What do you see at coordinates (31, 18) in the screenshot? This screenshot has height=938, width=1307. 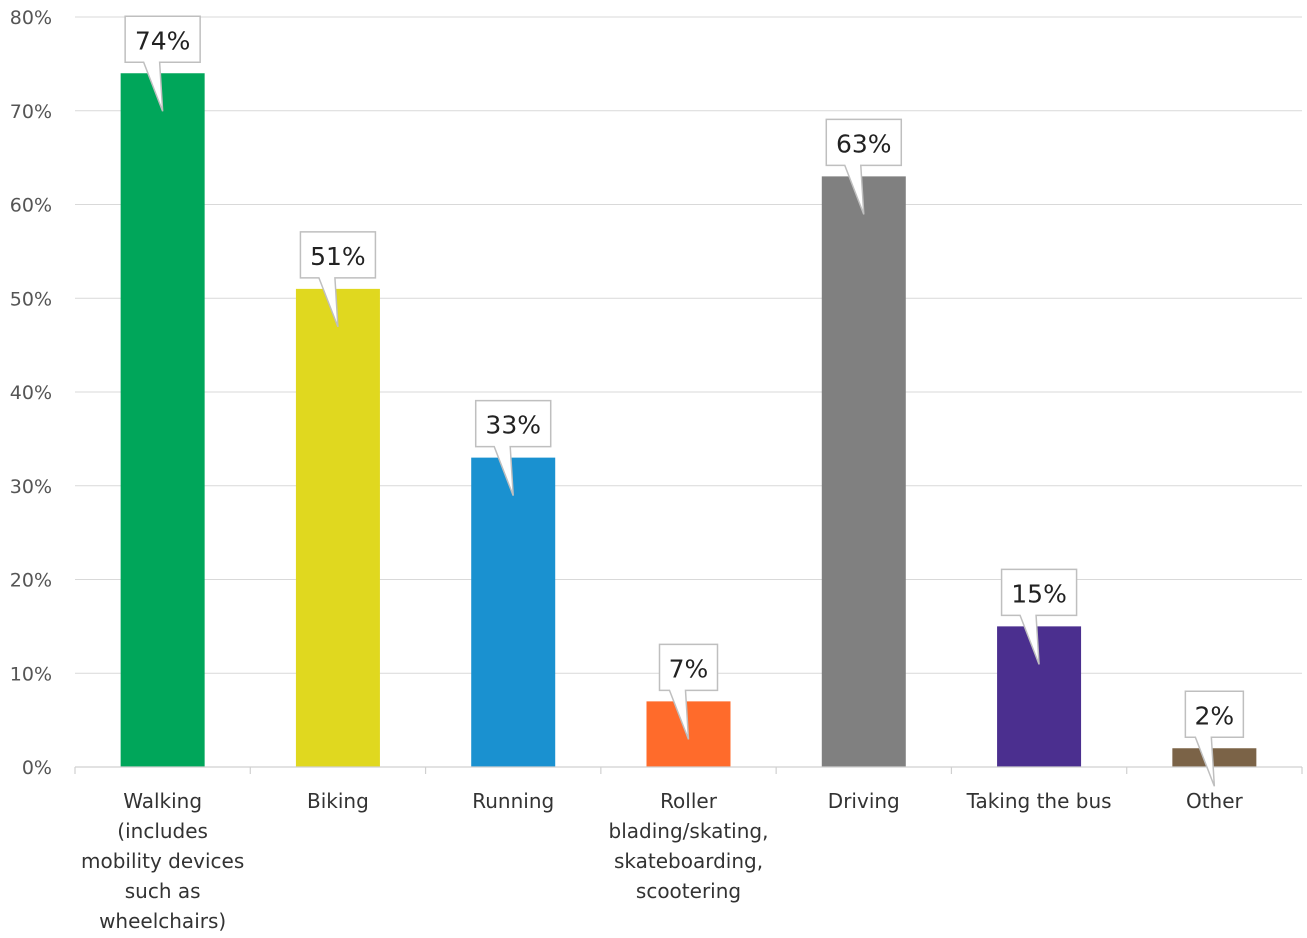 I see `y-tick-label: 80%` at bounding box center [31, 18].